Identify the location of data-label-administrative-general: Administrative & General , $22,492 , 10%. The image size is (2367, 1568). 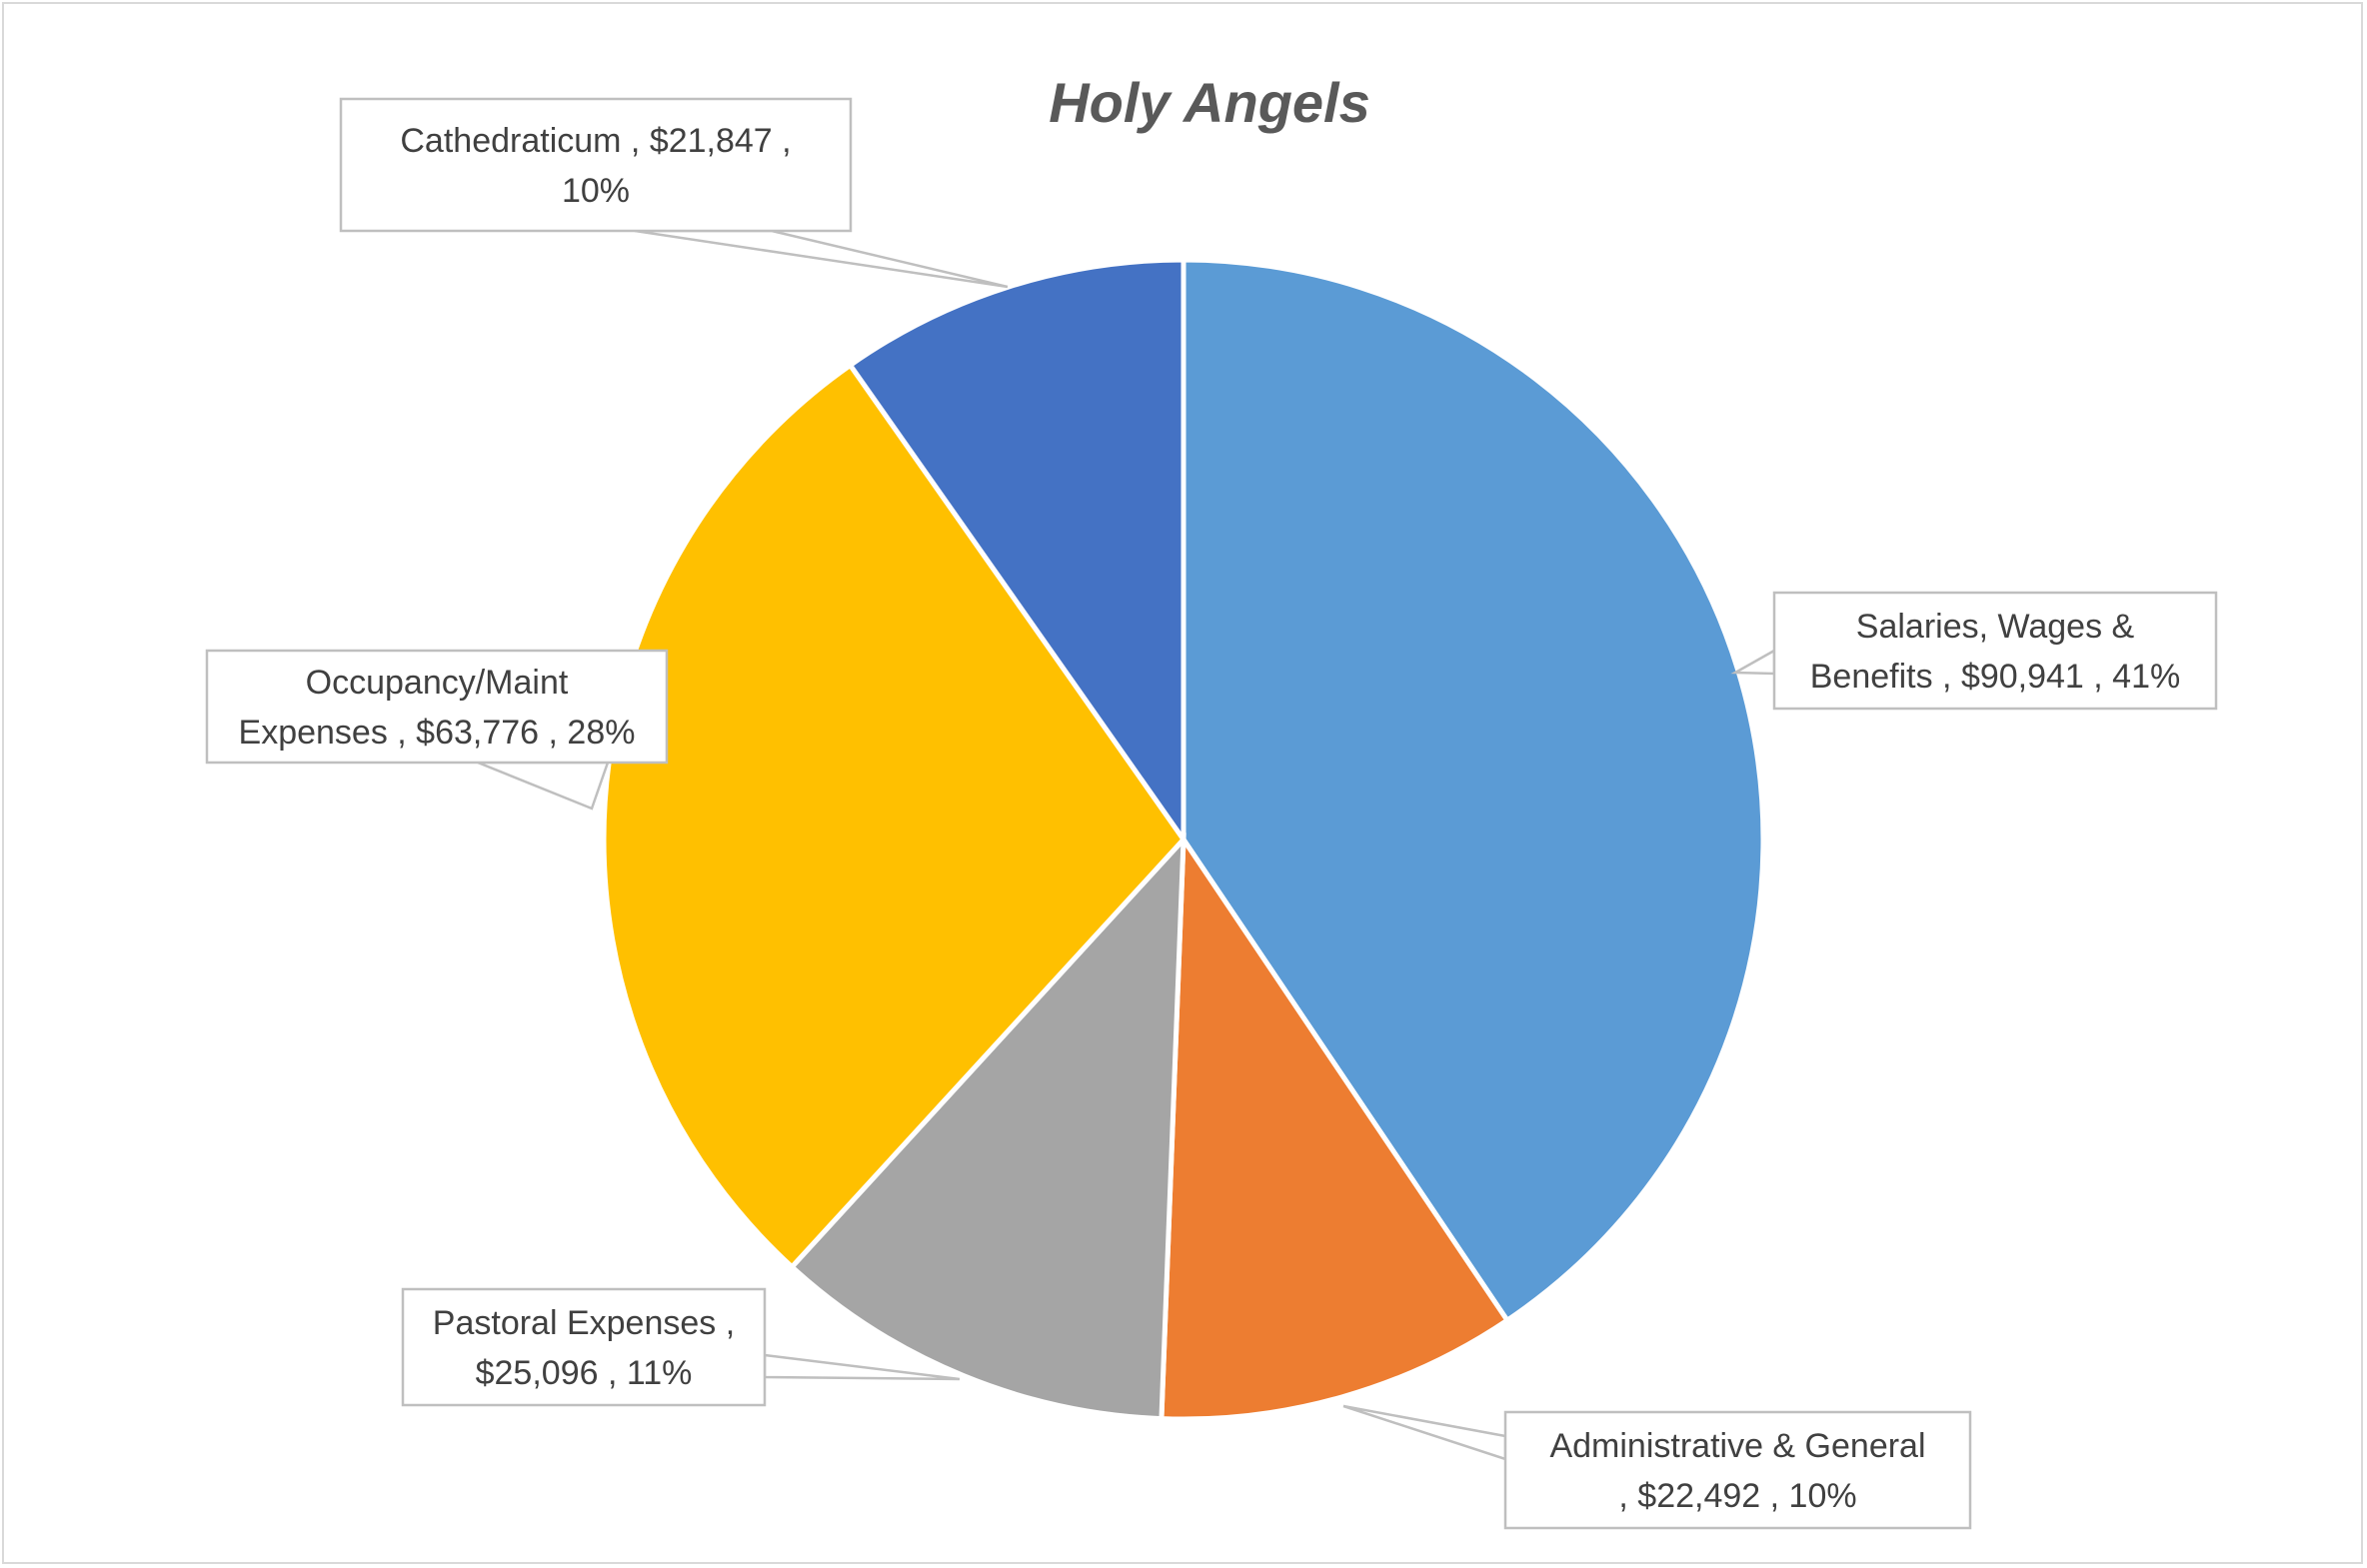
(1657, 1467).